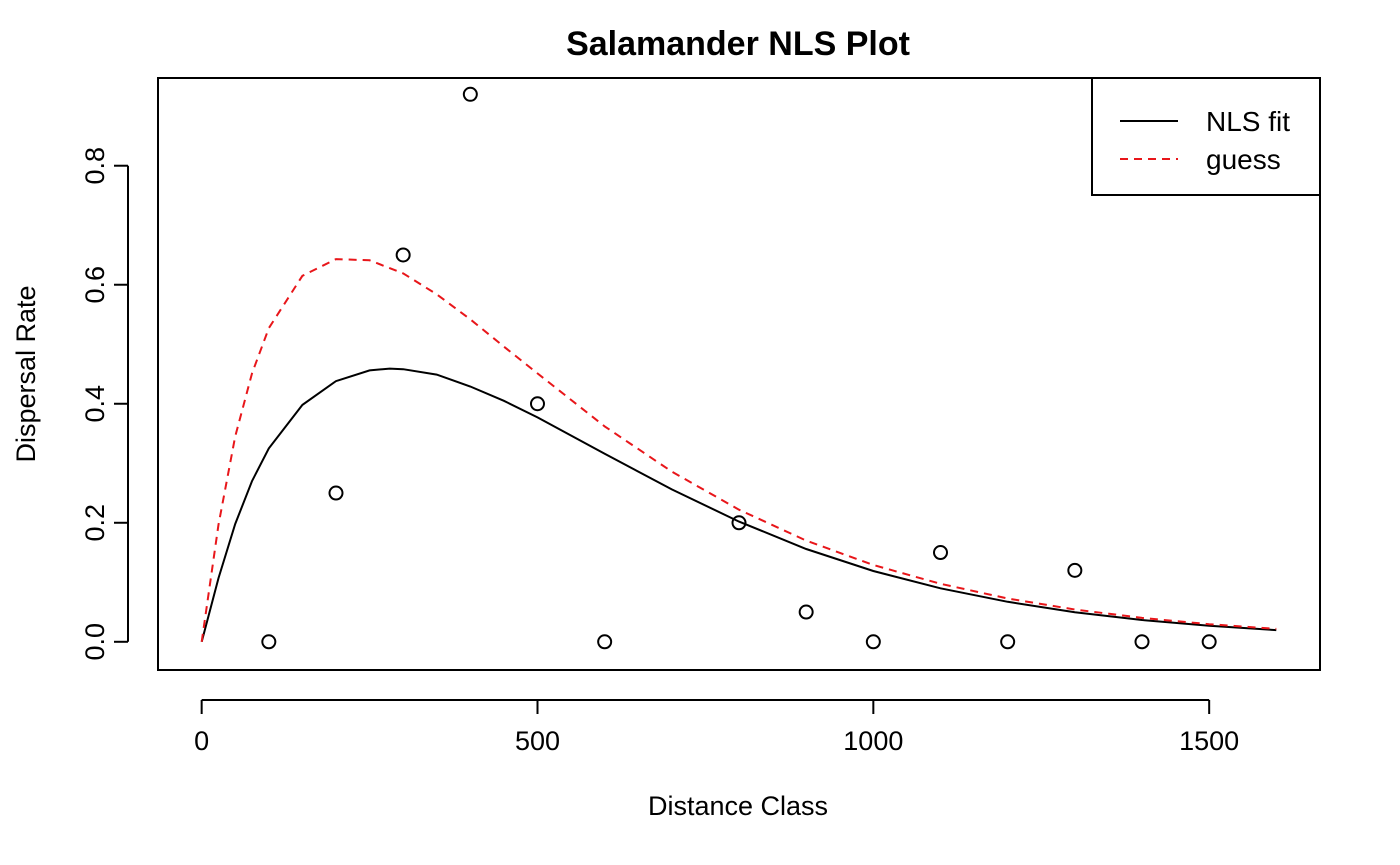 This screenshot has height=865, width=1400. Describe the element at coordinates (1248, 121) in the screenshot. I see `legend-label-nls-fit: NLS fit` at that location.